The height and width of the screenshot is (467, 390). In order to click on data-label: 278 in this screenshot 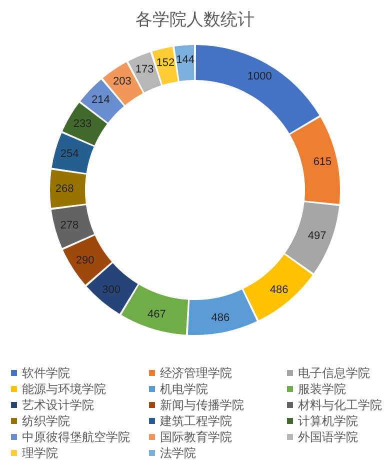, I will do `click(69, 225)`.